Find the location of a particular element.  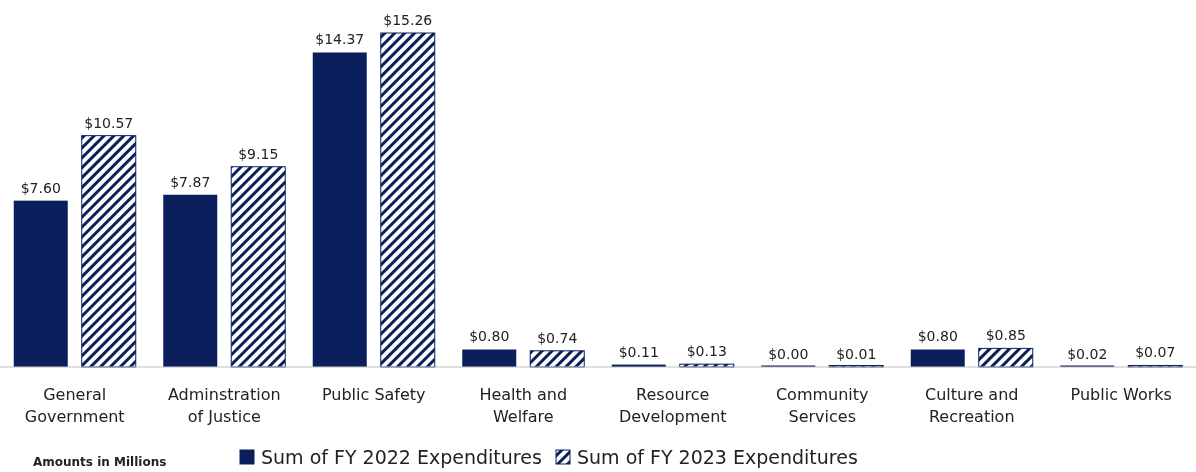

data-label: $0.01 is located at coordinates (856, 353).